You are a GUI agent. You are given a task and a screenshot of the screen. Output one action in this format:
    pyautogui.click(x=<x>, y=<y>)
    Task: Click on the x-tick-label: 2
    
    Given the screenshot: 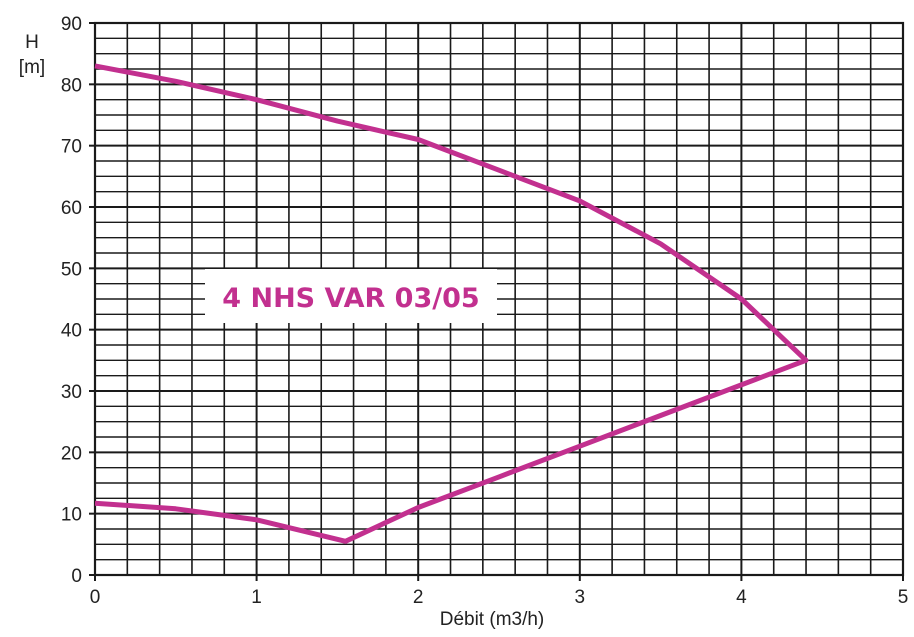 What is the action you would take?
    pyautogui.click(x=418, y=597)
    